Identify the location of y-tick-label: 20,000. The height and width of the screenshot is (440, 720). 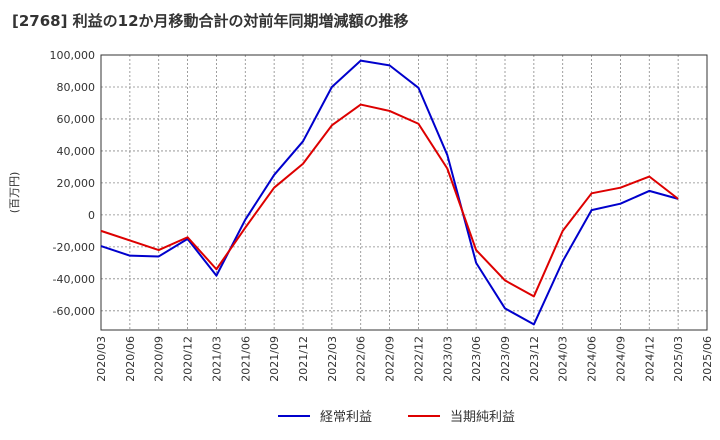
(76, 183).